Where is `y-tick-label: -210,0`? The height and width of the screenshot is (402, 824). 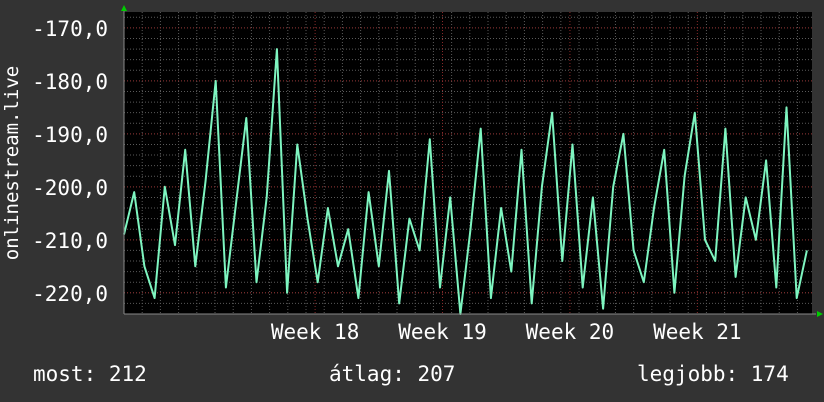
y-tick-label: -210,0 is located at coordinates (70, 241).